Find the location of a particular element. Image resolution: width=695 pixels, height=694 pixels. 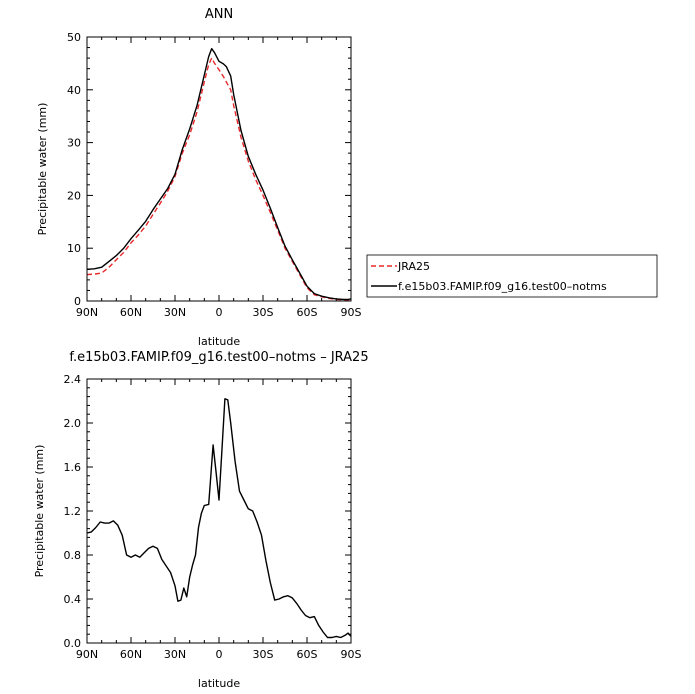

top-series is located at coordinates (219, 174).